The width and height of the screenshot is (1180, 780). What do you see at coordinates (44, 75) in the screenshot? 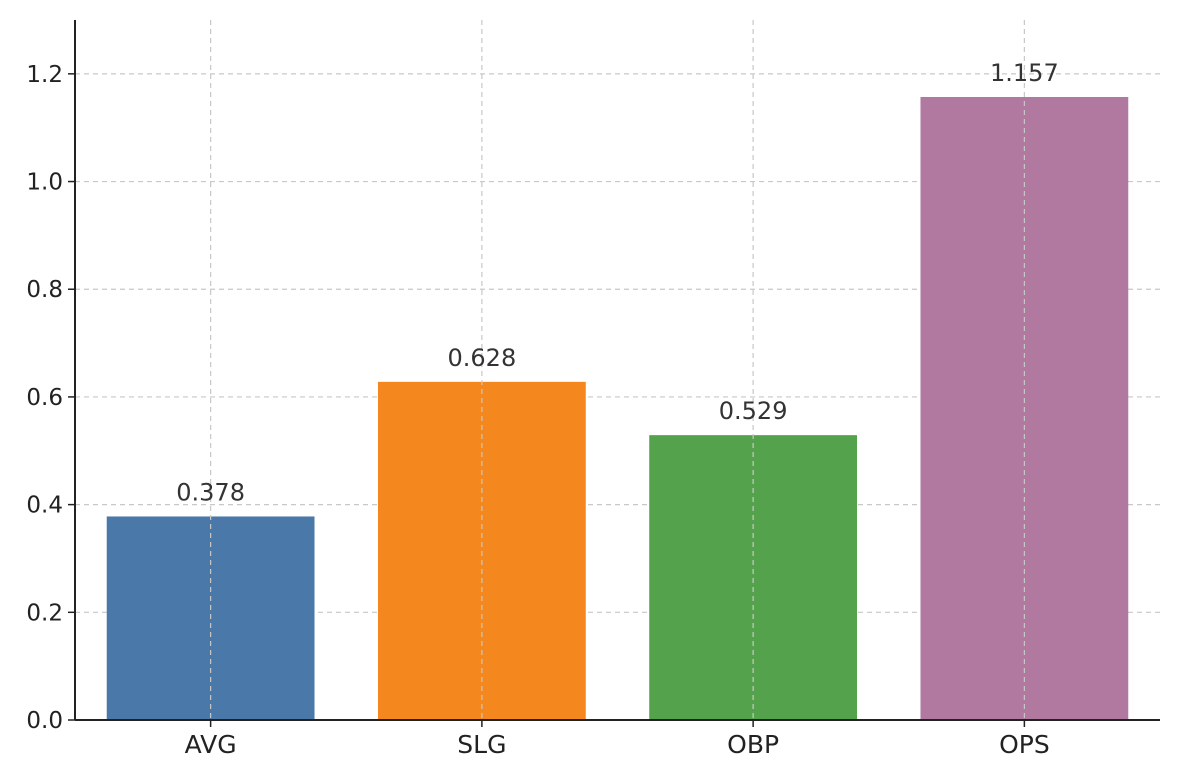
I see `y-tick-label: 1.2` at bounding box center [44, 75].